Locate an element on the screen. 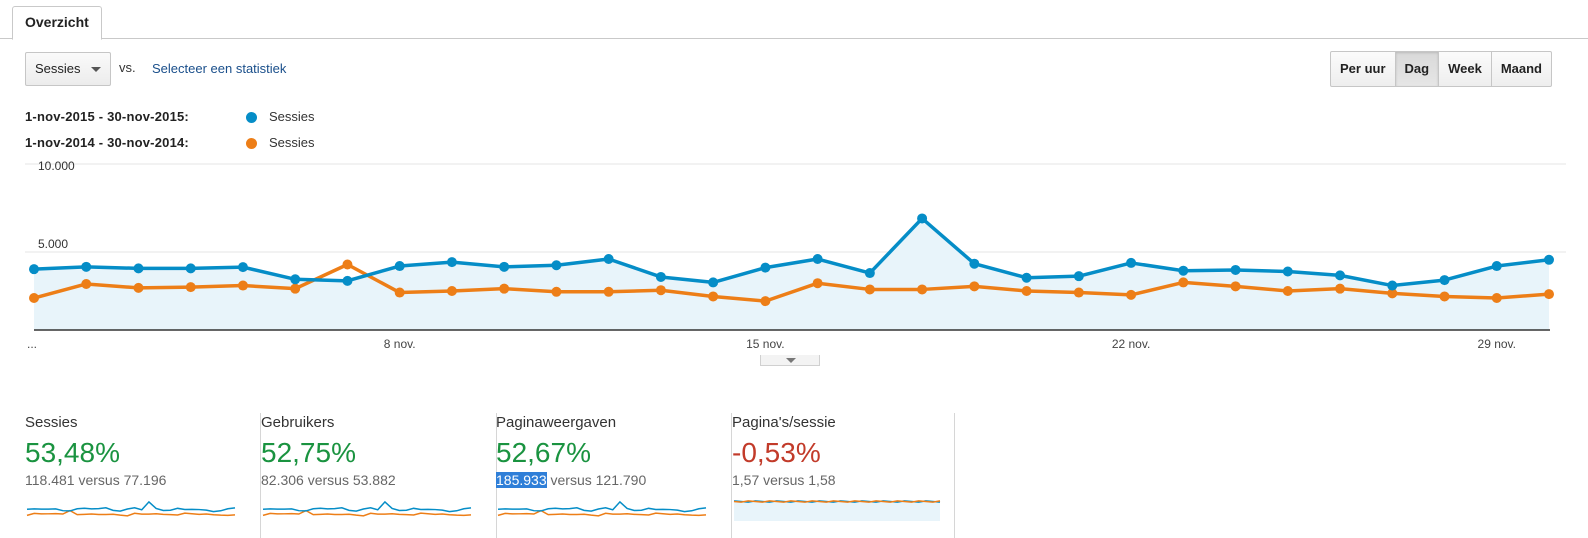 The image size is (1588, 538). metric-current: 118.481 is located at coordinates (50, 480).